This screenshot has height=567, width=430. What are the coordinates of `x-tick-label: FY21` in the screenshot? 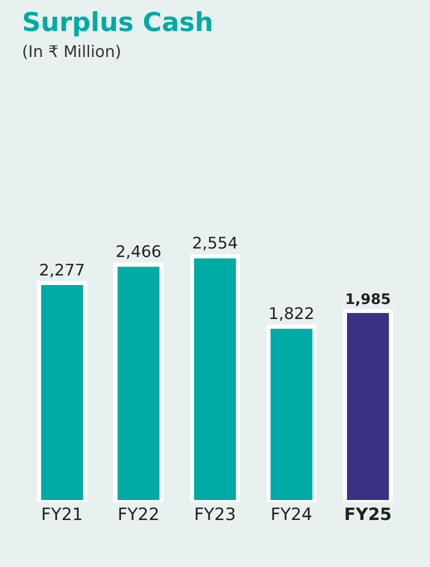 It's located at (62, 515).